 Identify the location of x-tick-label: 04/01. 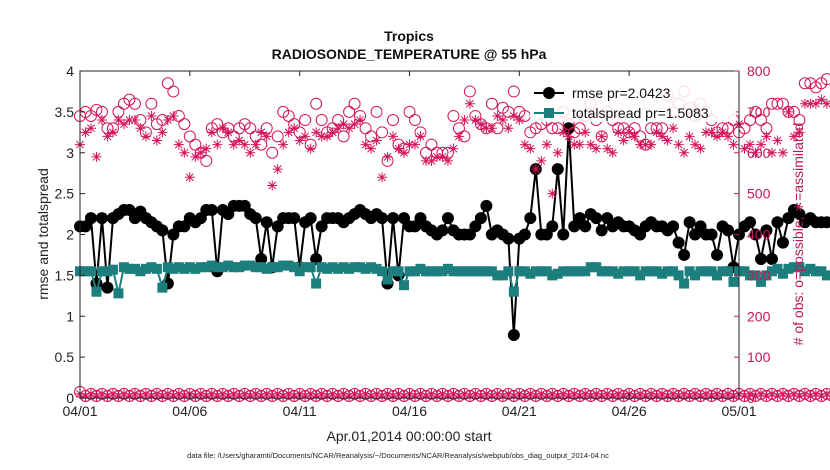
(79, 411).